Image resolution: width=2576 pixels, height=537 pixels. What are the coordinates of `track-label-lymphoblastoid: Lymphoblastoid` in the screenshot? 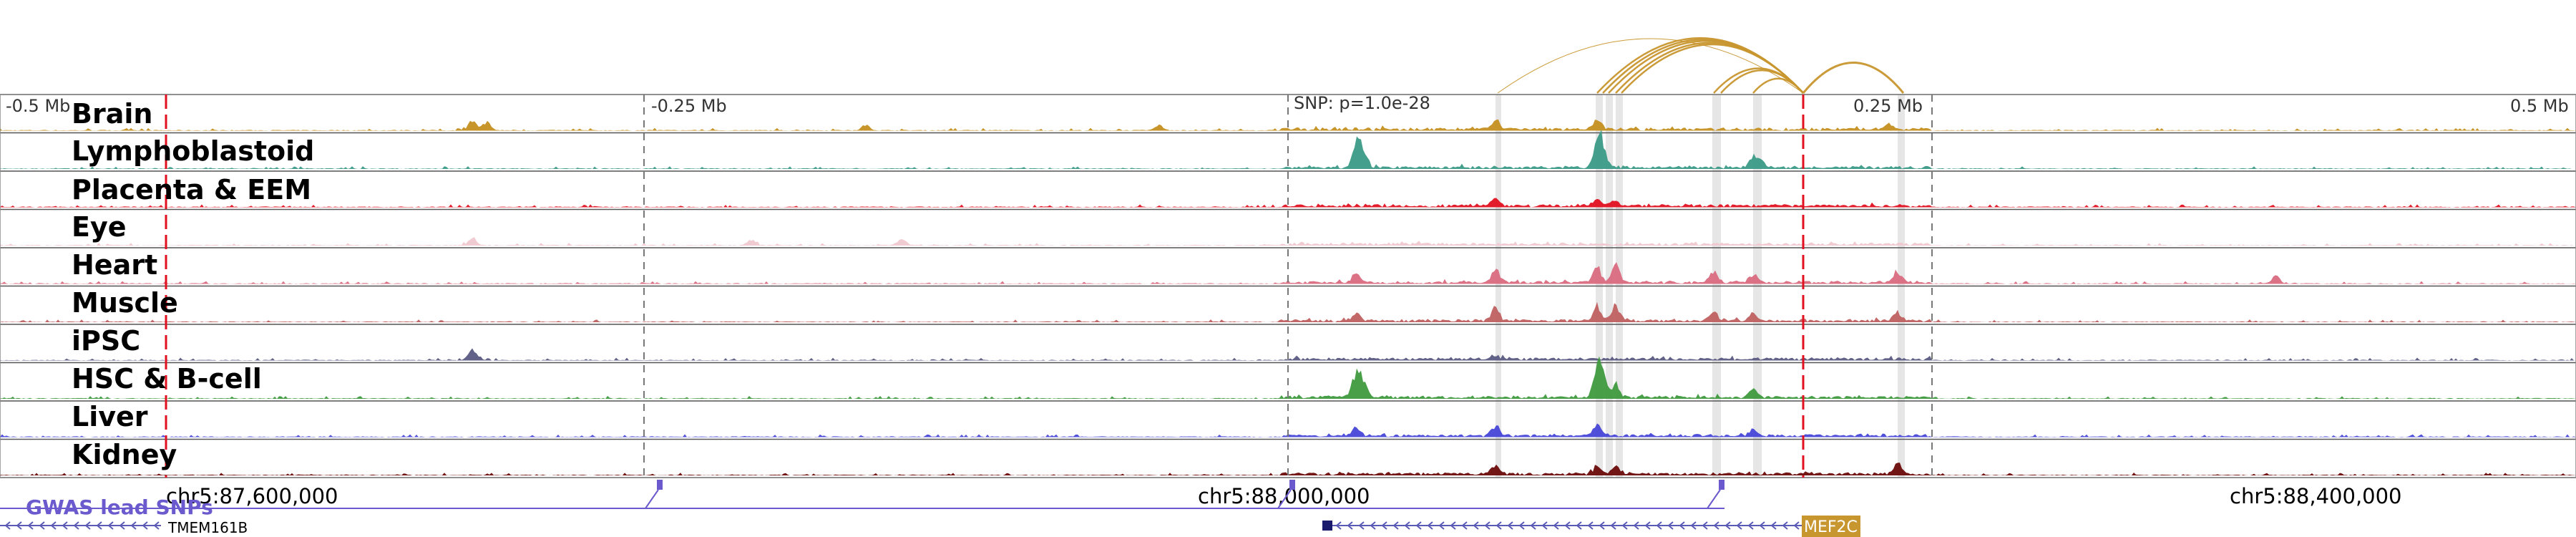 It's located at (193, 151).